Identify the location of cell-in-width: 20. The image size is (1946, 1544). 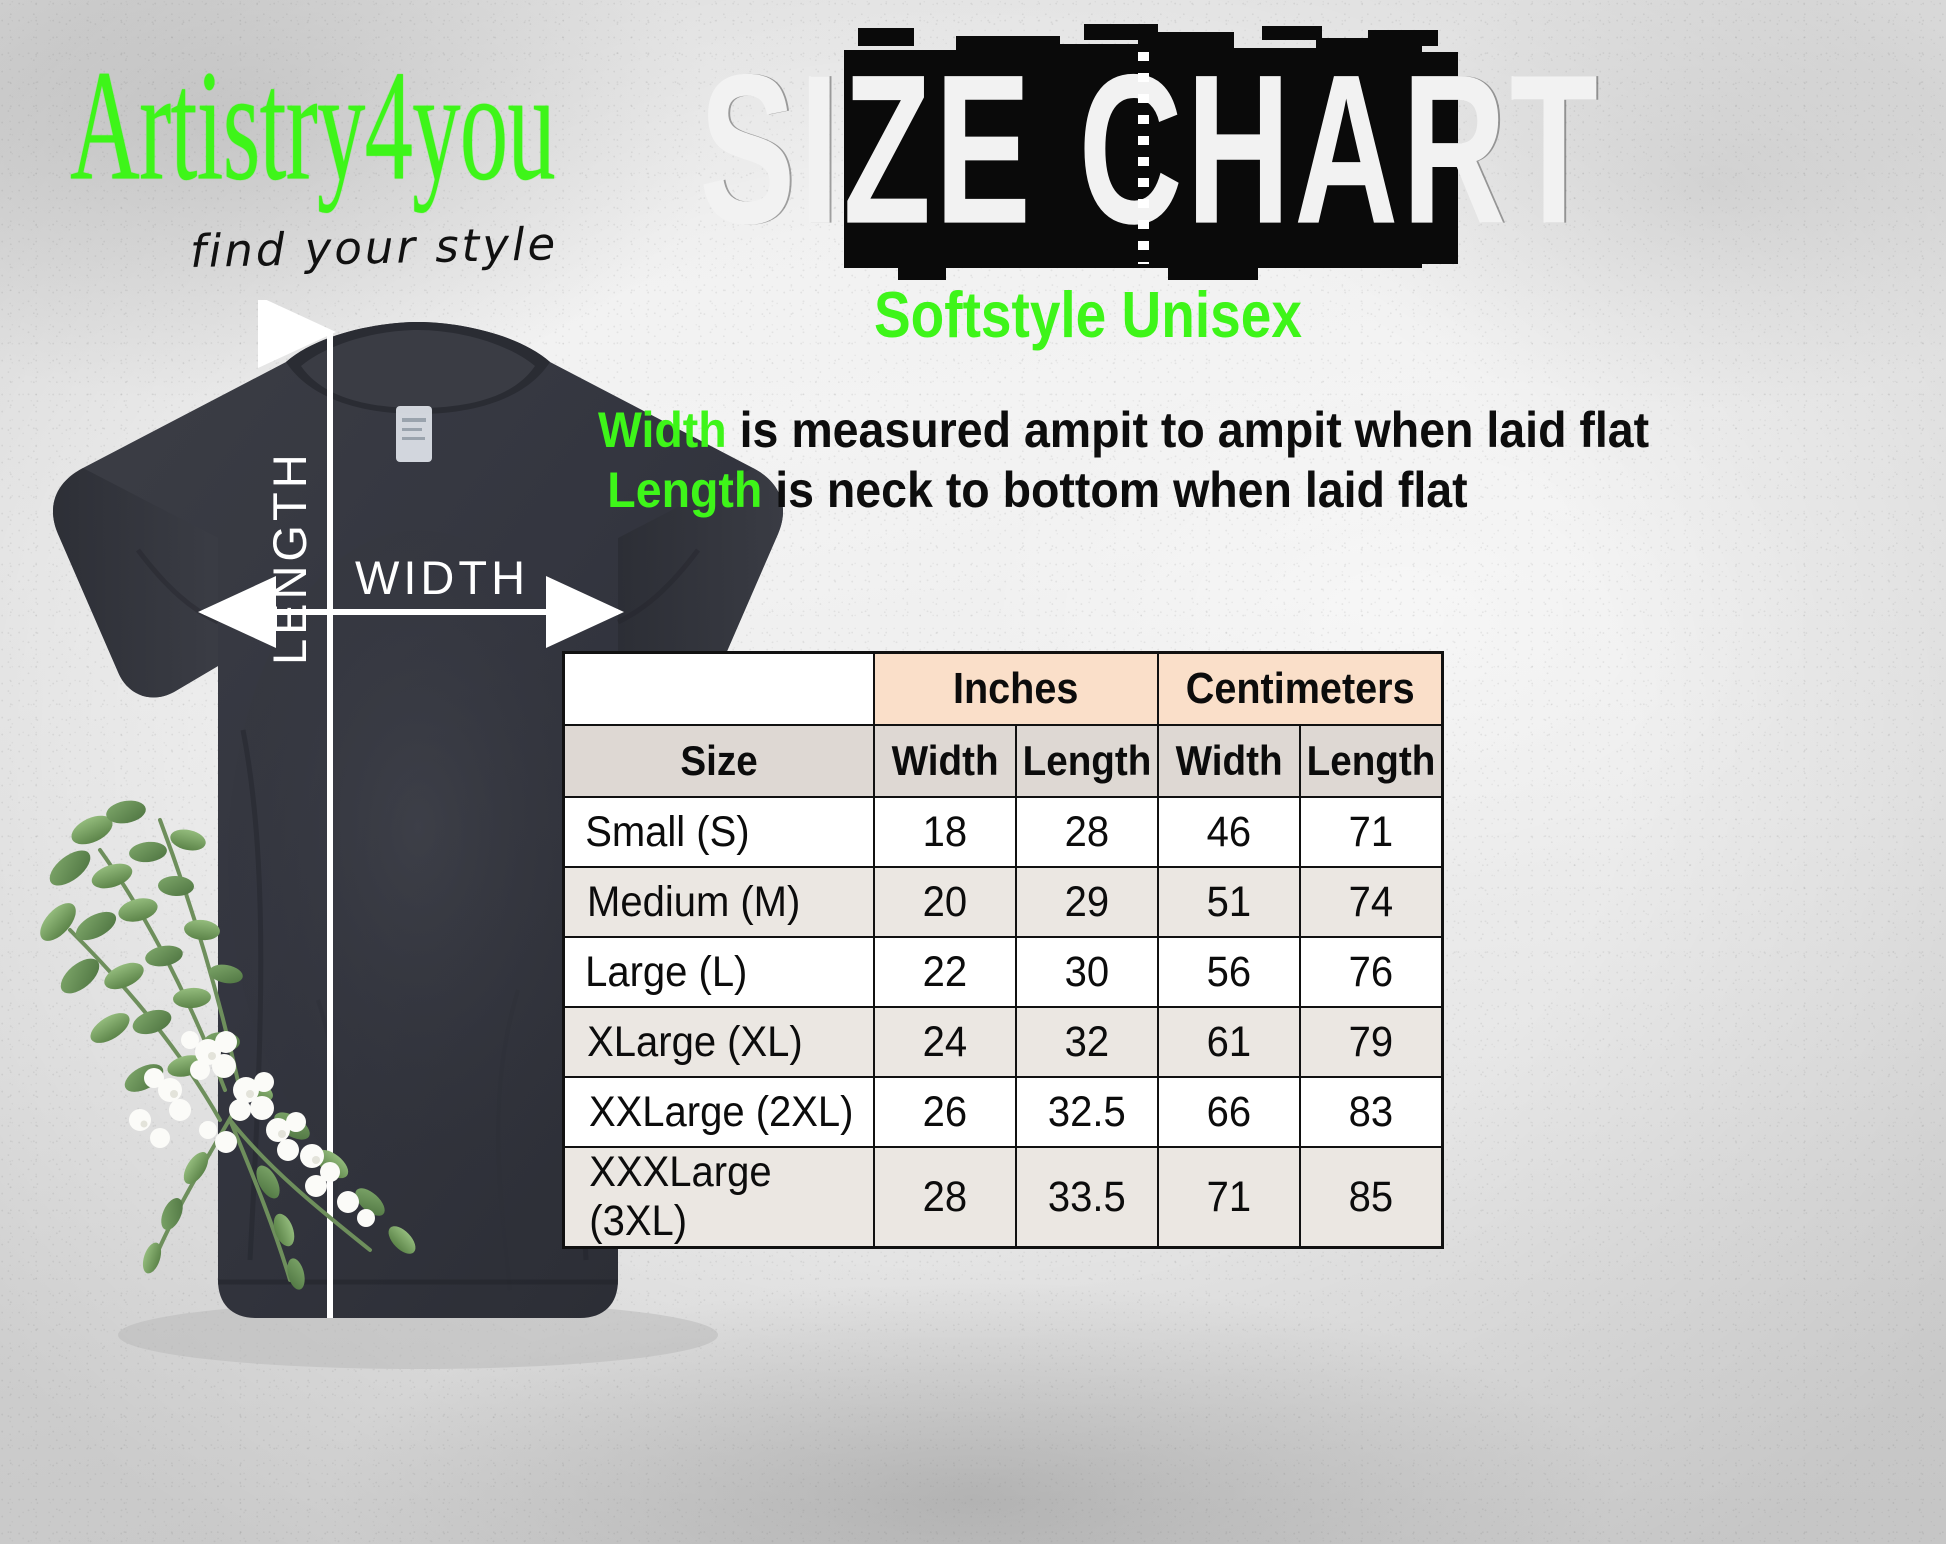
(945, 902).